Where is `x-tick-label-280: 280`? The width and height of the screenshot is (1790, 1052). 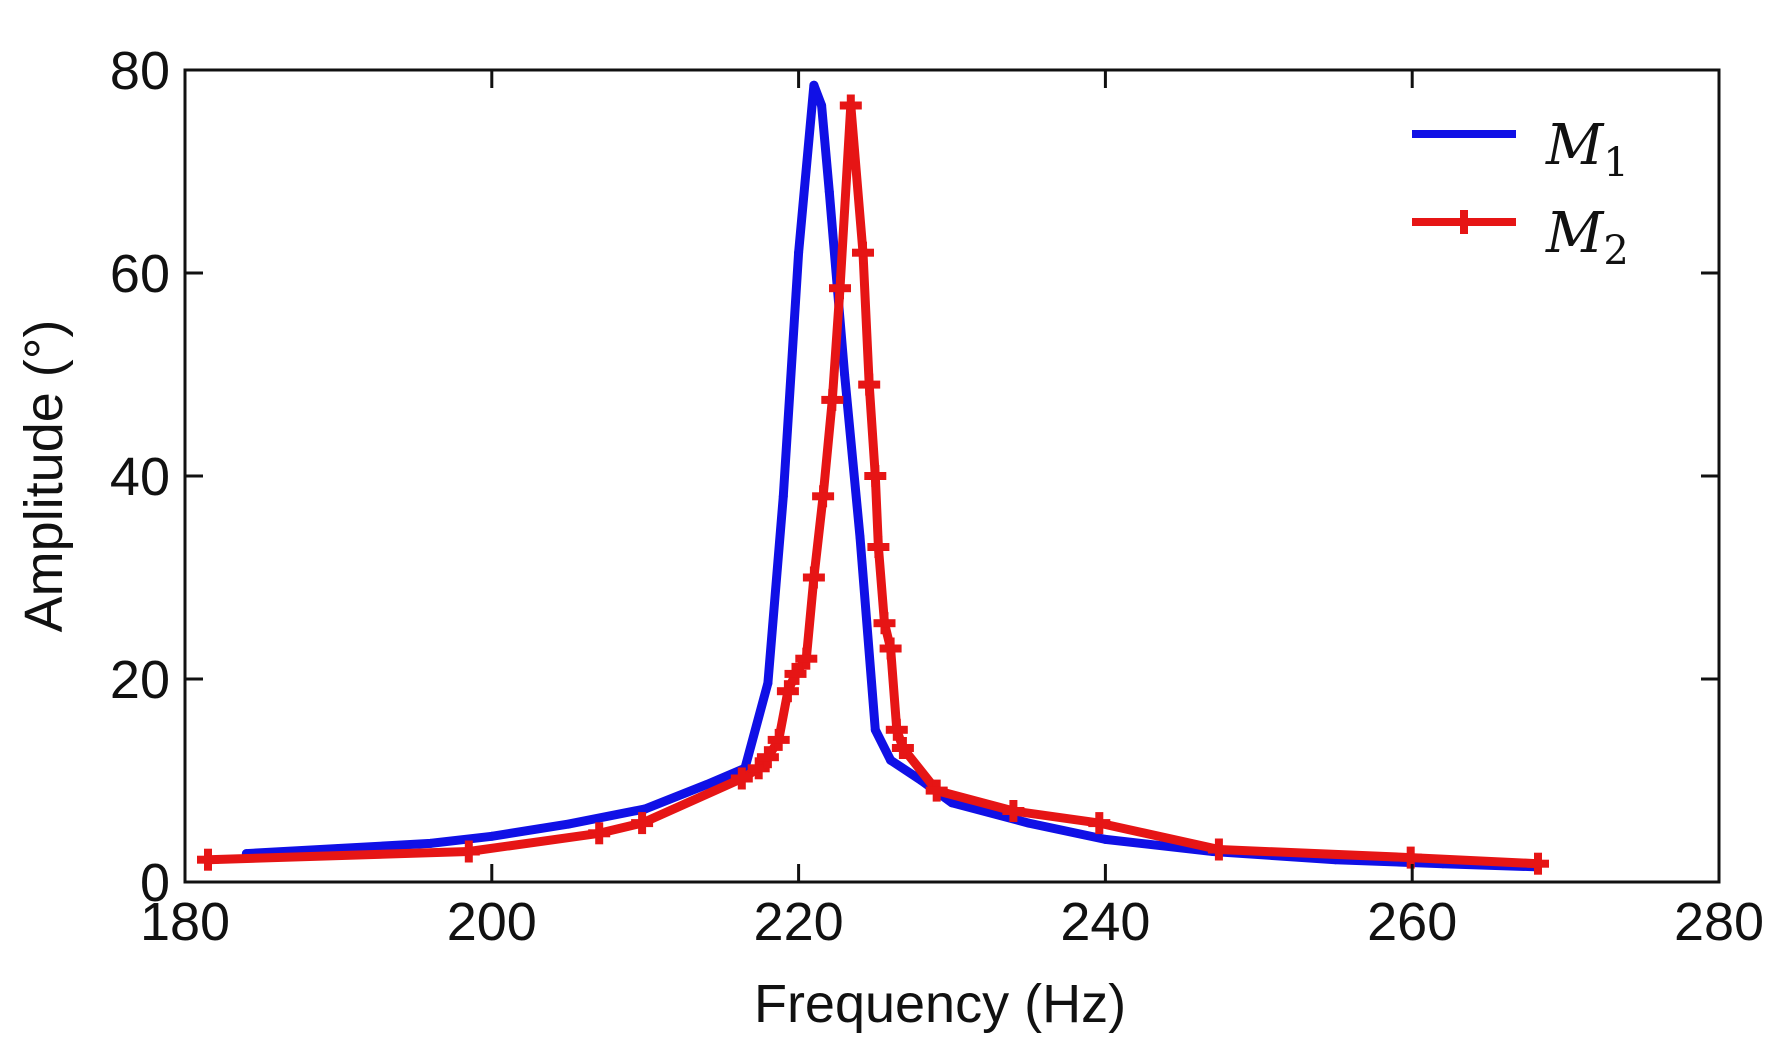
x-tick-label-280: 280 is located at coordinates (1719, 922).